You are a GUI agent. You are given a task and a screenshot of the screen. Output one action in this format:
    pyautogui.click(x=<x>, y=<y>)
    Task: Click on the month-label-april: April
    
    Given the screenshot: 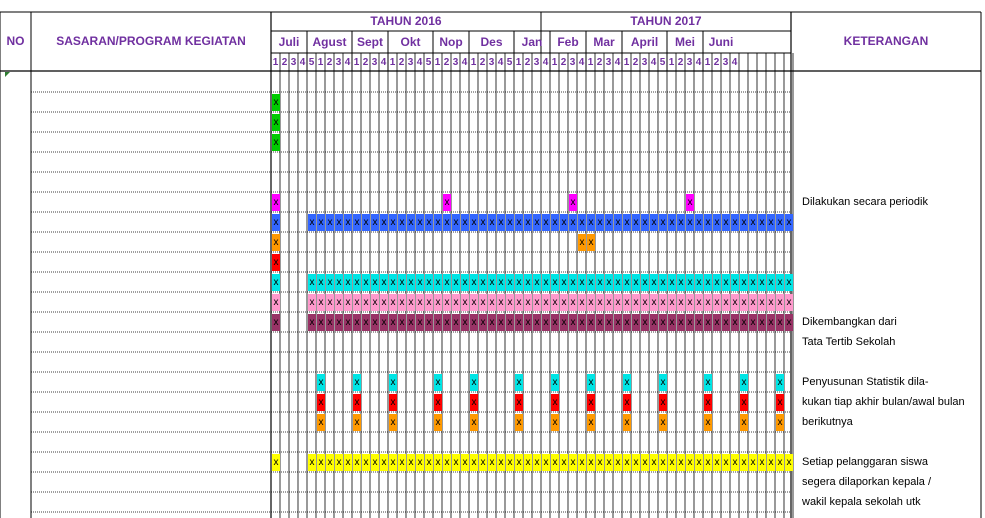 What is the action you would take?
    pyautogui.click(x=644, y=42)
    